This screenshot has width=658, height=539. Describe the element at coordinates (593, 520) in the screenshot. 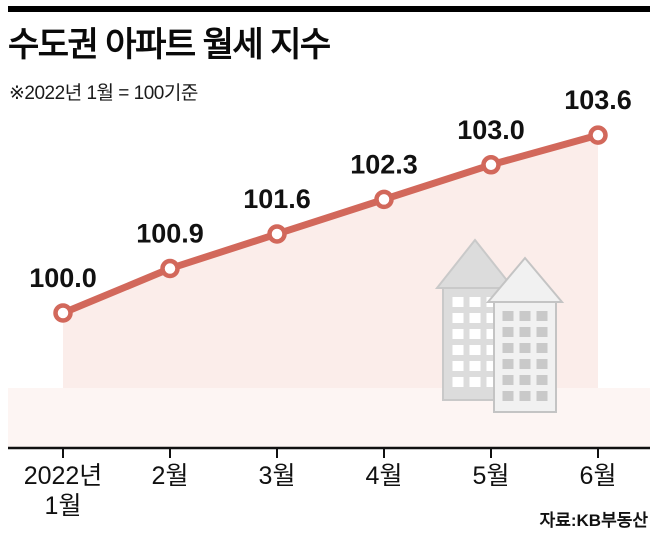

I see `source-label: 자료:KB부동산` at that location.